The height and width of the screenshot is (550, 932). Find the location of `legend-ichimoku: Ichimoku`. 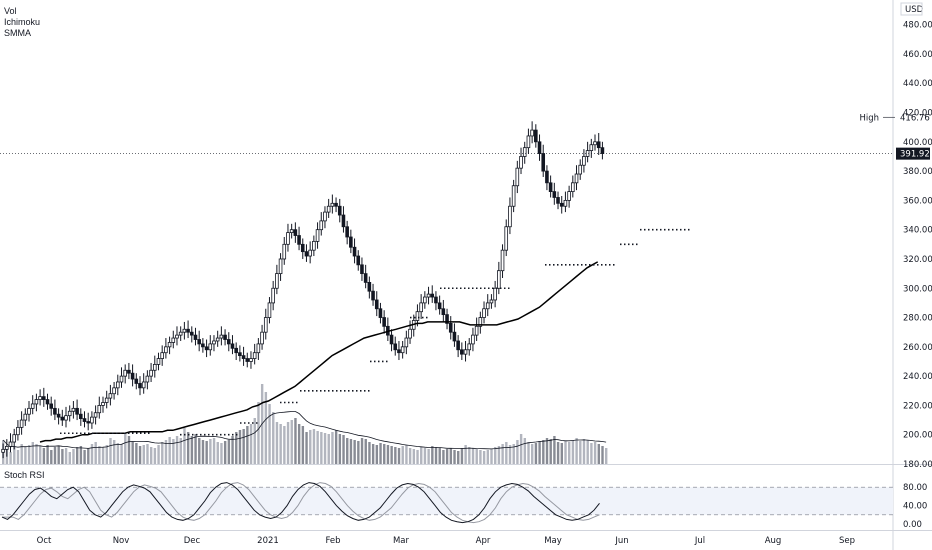

legend-ichimoku: Ichimoku is located at coordinates (22, 22).